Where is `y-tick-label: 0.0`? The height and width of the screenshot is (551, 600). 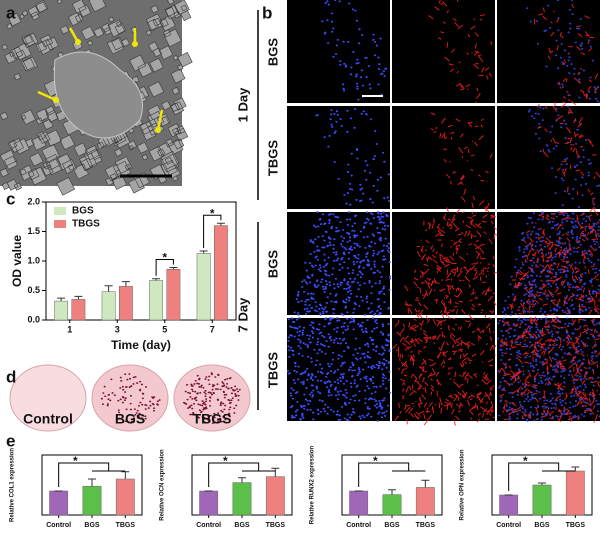
y-tick-label: 0.0 is located at coordinates (33, 319).